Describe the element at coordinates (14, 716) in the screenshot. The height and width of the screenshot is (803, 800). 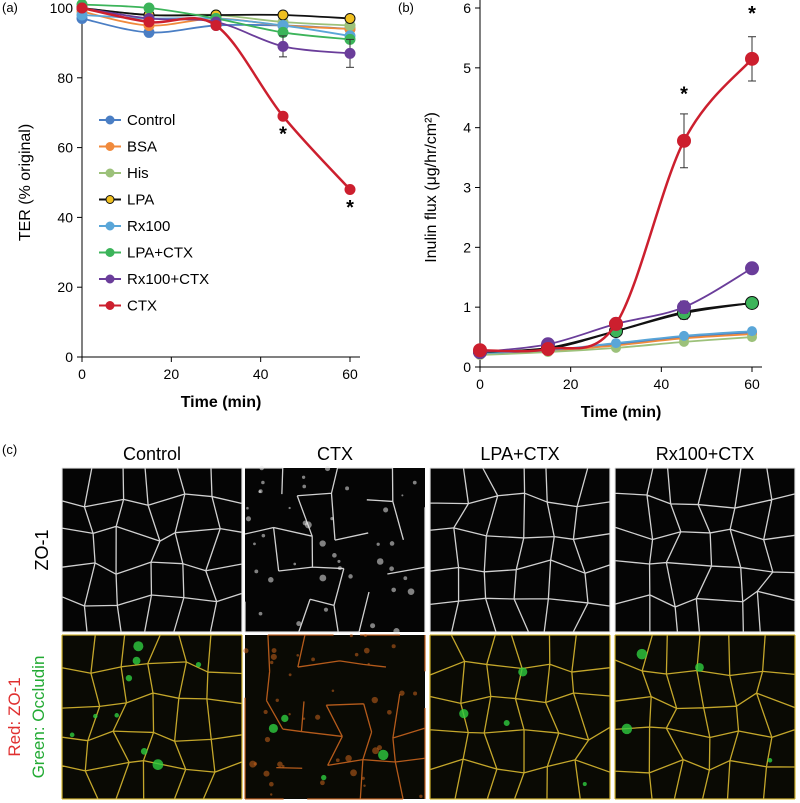
I see `row-label-red-zo1: Red: ZO-1` at that location.